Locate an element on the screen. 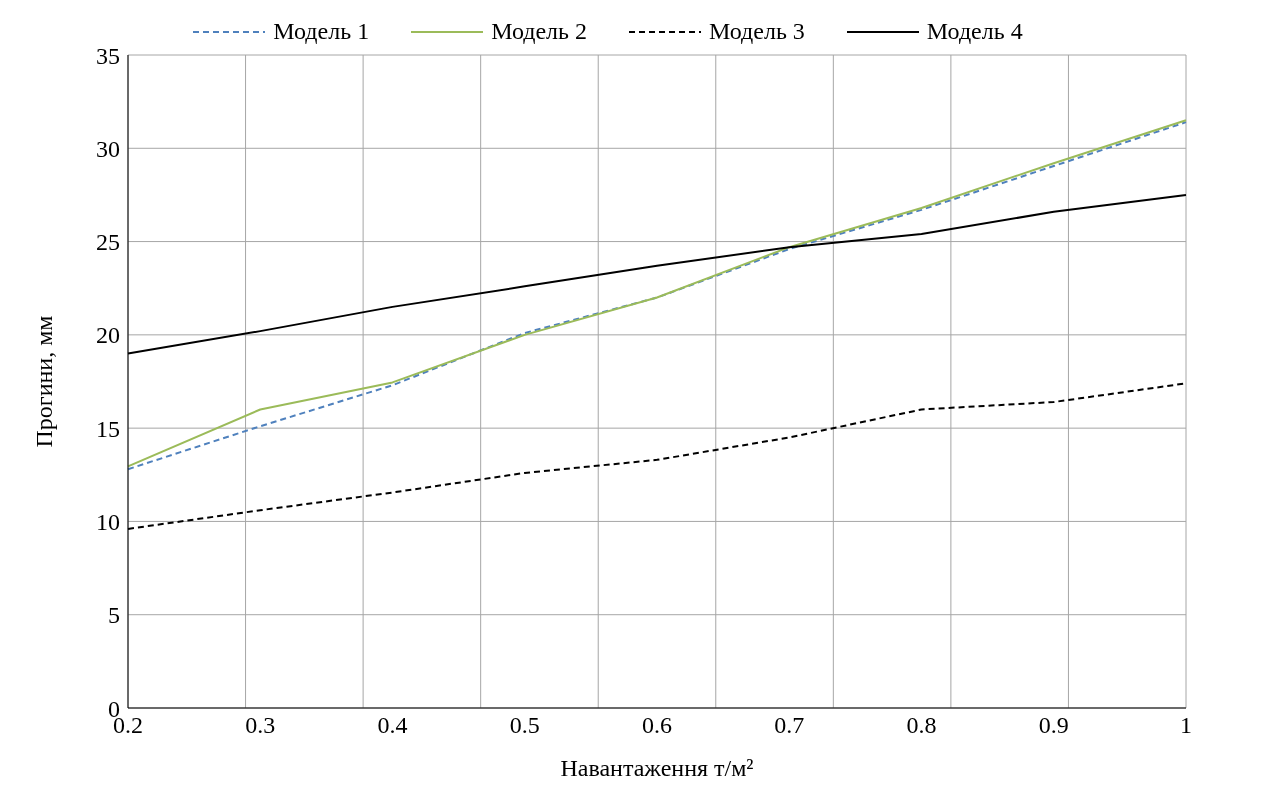 This screenshot has width=1264, height=807. y-tick-label: 5 is located at coordinates (114, 615).